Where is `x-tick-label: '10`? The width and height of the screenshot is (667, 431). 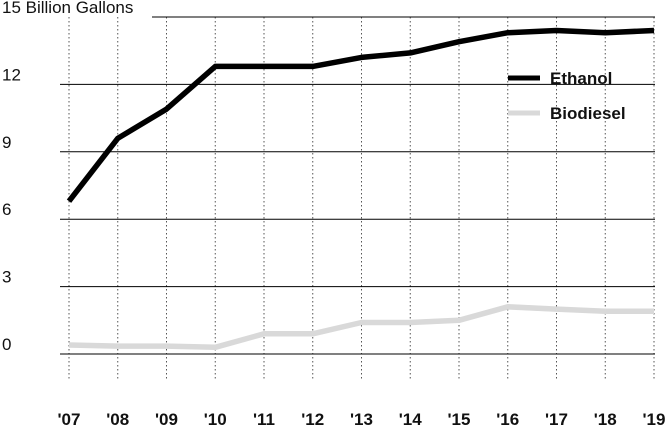 x-tick-label: '10 is located at coordinates (215, 419).